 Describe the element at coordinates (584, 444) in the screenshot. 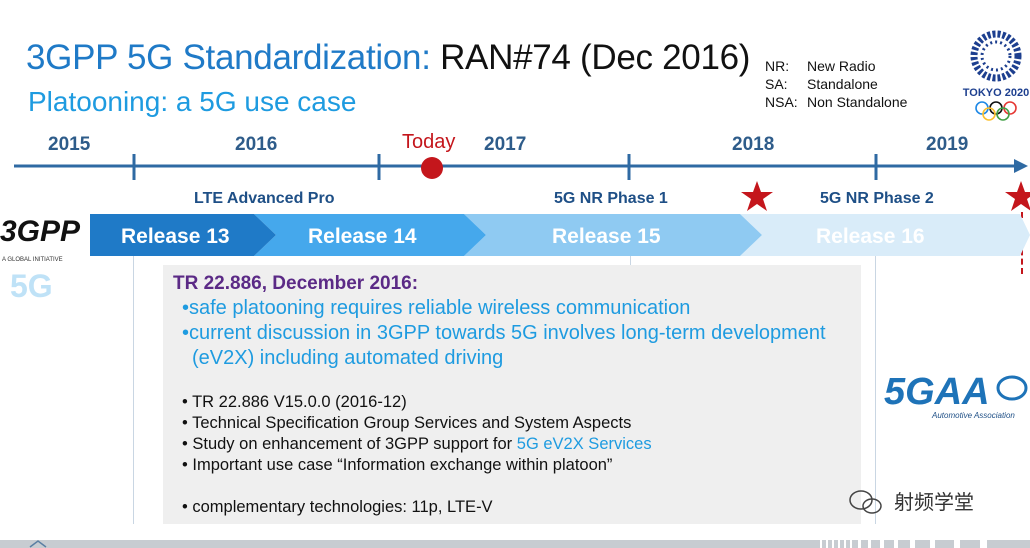

I see `ev2x-services-link: 5G eV2X Services` at that location.